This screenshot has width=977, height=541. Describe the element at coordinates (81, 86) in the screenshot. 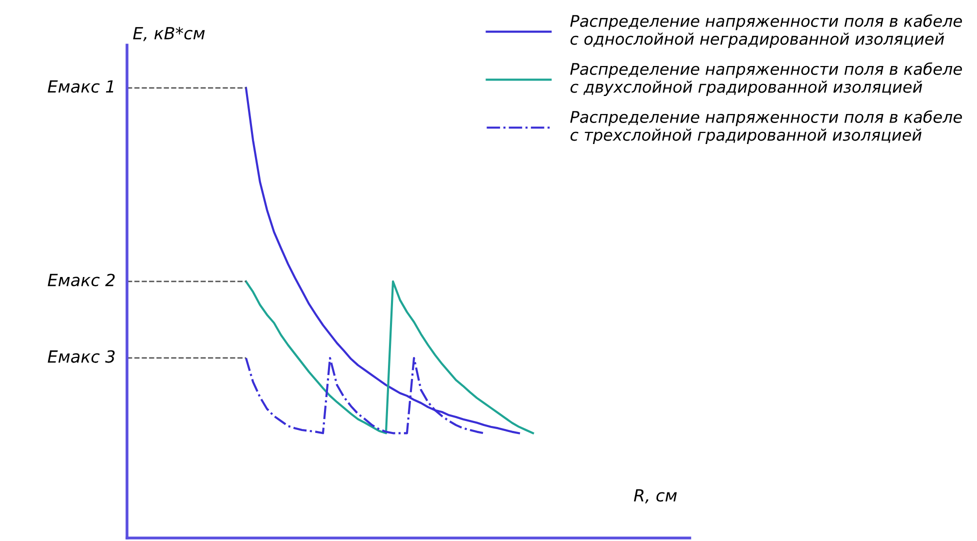

I see `ref-line-label: Емакс 1` at that location.